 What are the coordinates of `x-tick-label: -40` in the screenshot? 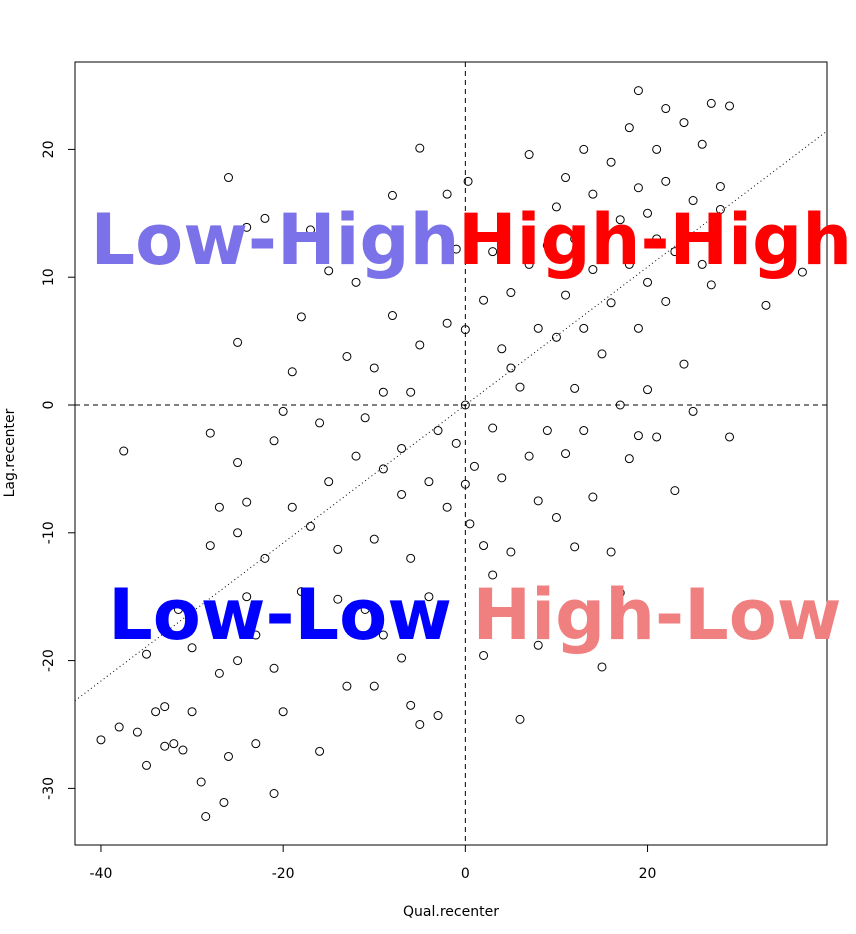 It's located at (101, 874).